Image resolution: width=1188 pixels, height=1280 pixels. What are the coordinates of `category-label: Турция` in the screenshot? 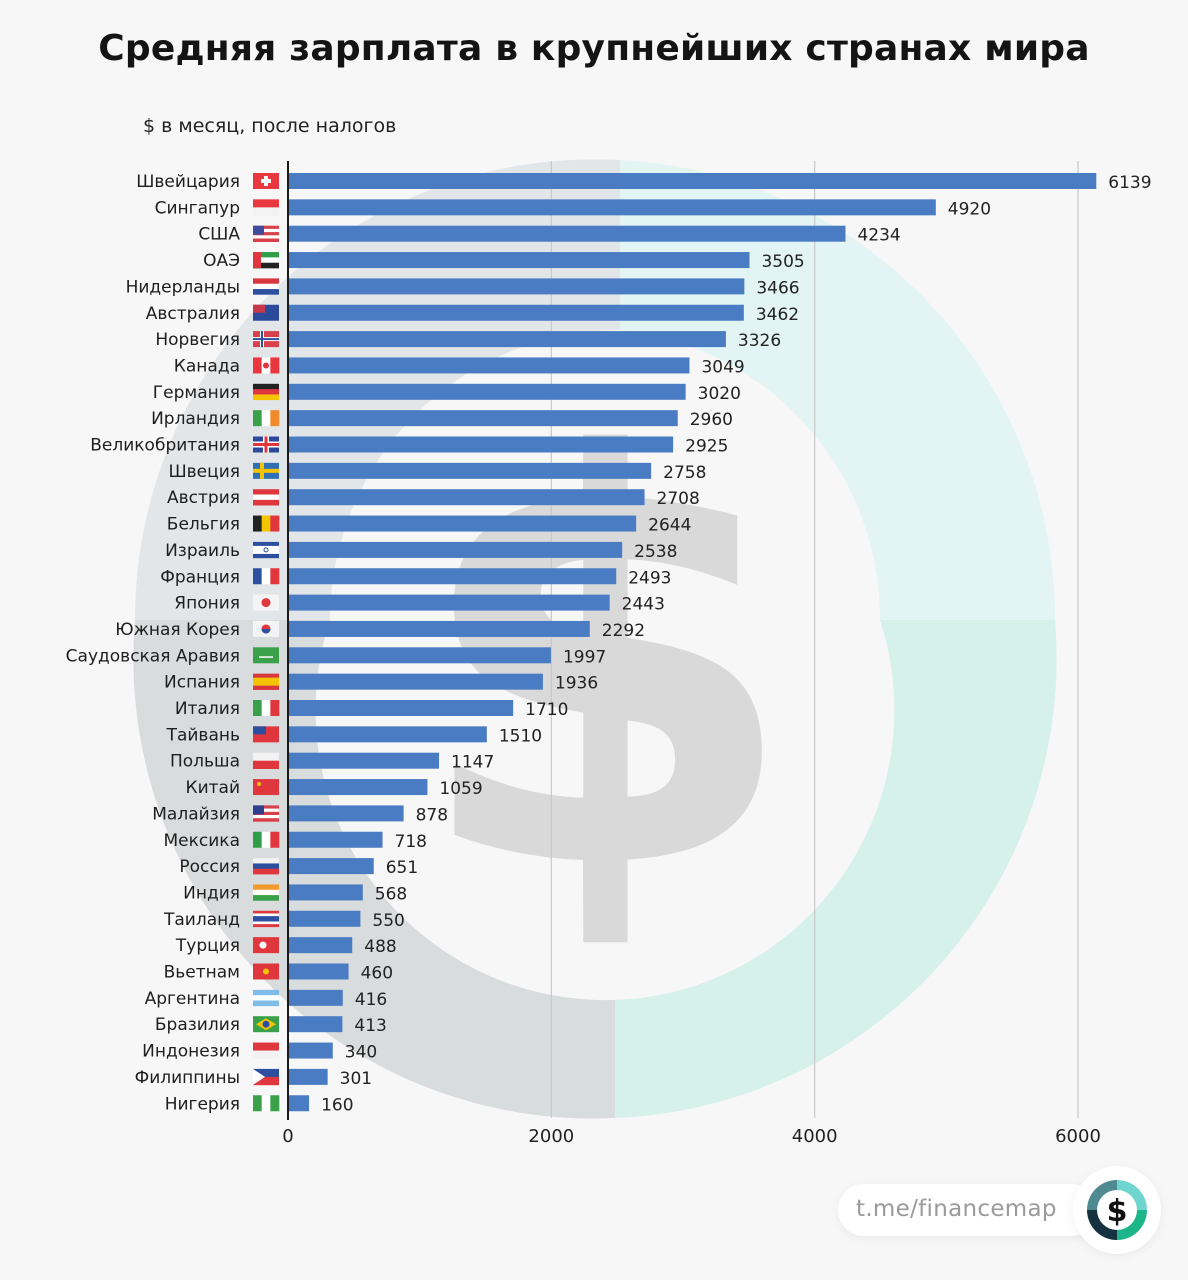 It's located at (207, 946).